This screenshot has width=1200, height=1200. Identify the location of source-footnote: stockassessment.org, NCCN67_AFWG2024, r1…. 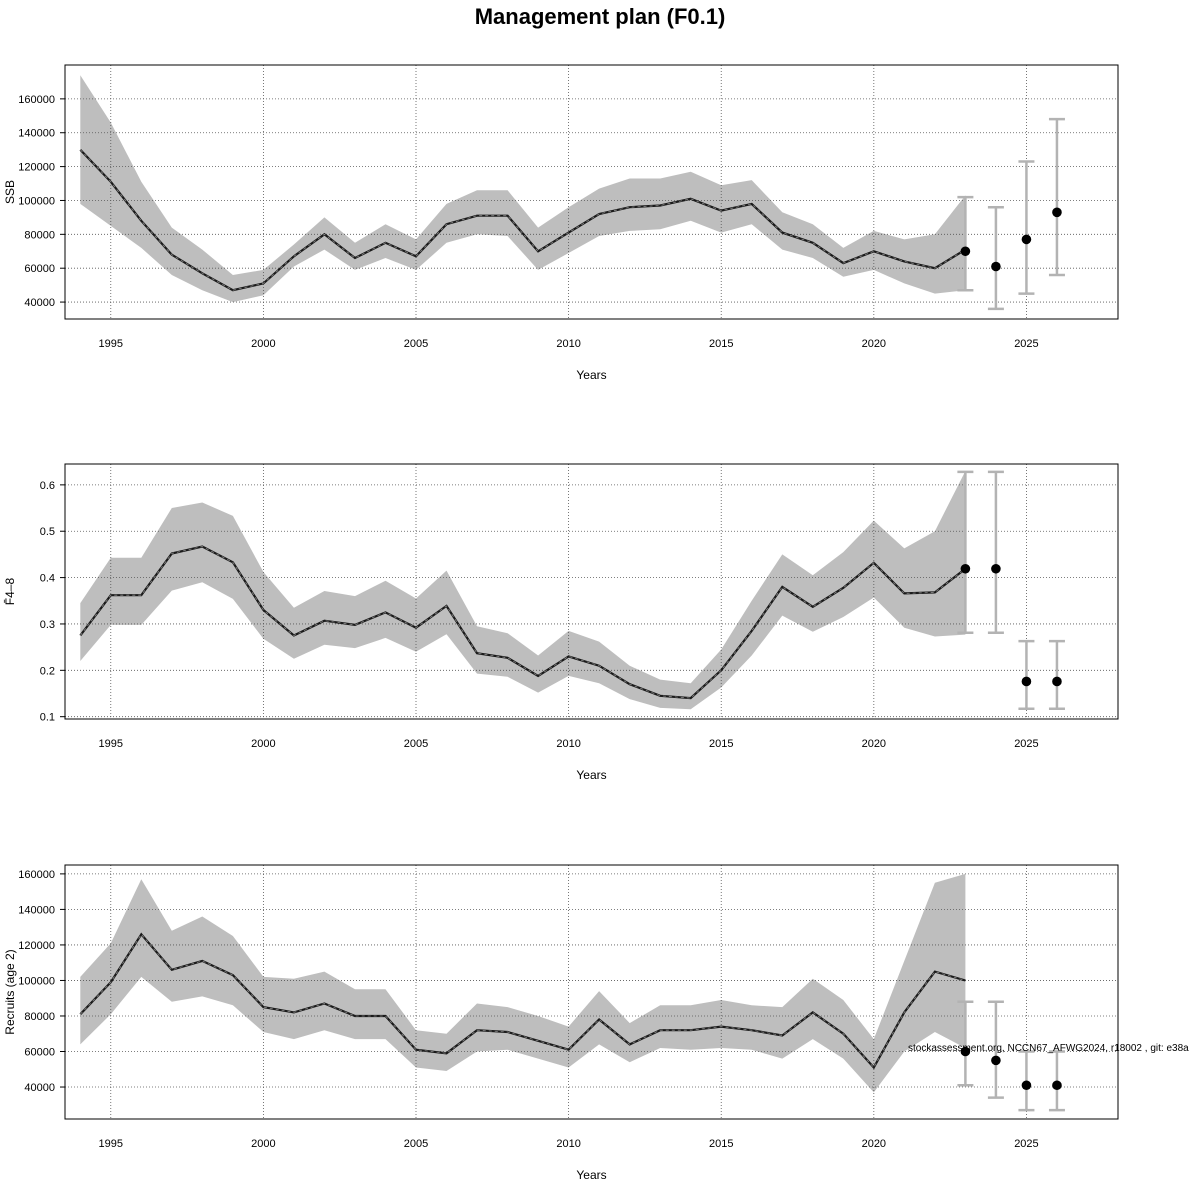
(1048, 1048).